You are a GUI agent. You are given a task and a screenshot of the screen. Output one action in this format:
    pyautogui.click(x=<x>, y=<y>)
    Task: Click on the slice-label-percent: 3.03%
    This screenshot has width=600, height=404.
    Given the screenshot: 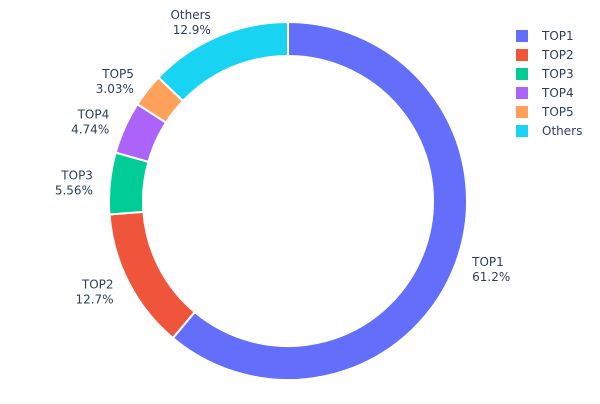 What is the action you would take?
    pyautogui.click(x=115, y=89)
    